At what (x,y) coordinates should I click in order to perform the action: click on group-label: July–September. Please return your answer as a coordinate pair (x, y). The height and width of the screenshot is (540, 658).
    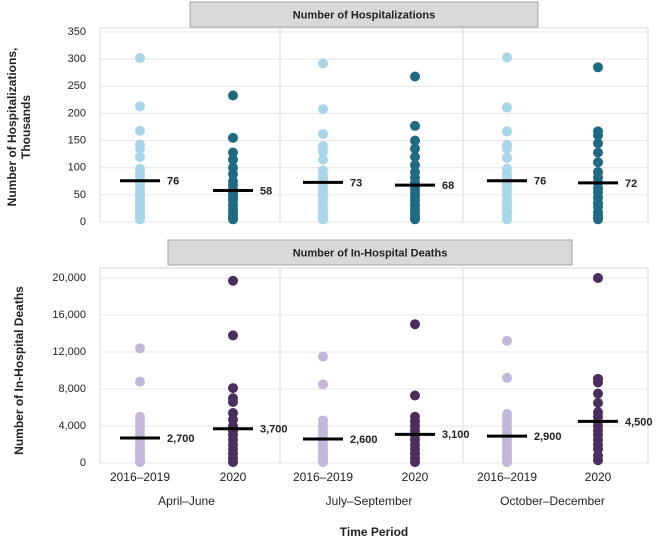
    Looking at the image, I should click on (369, 501).